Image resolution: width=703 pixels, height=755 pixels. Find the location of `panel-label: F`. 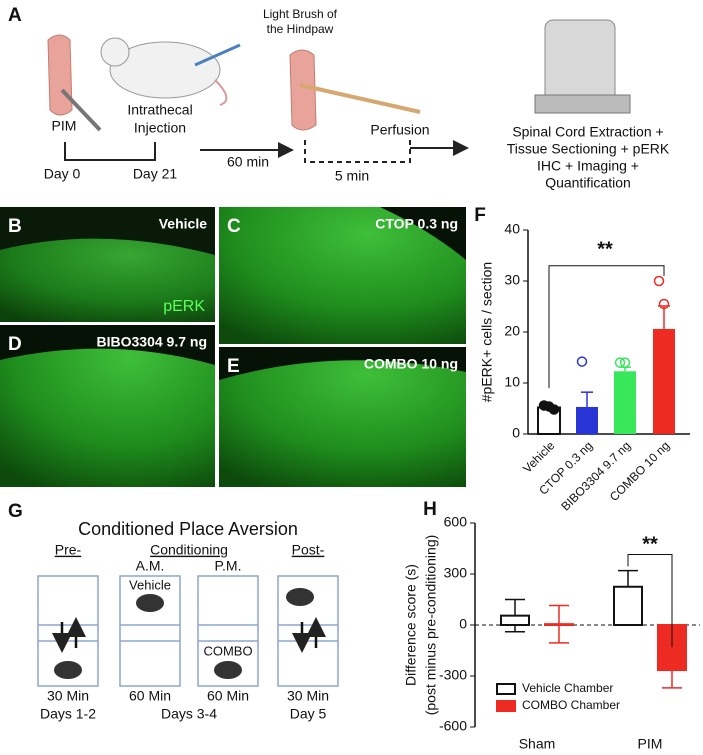

panel-label: F is located at coordinates (480, 215).